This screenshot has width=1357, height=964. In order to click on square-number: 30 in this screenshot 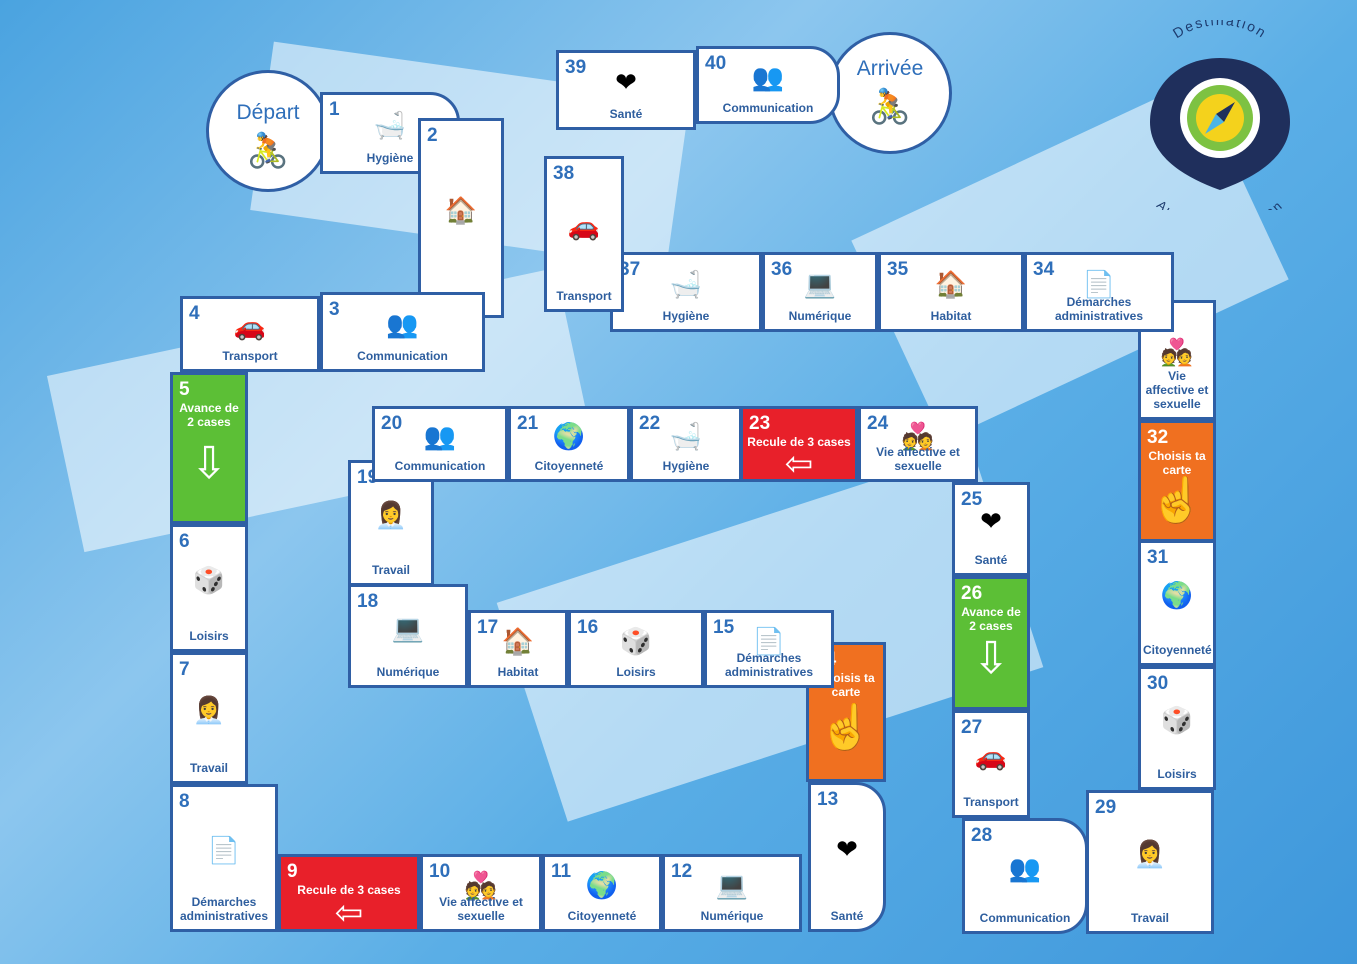, I will do `click(1158, 683)`.